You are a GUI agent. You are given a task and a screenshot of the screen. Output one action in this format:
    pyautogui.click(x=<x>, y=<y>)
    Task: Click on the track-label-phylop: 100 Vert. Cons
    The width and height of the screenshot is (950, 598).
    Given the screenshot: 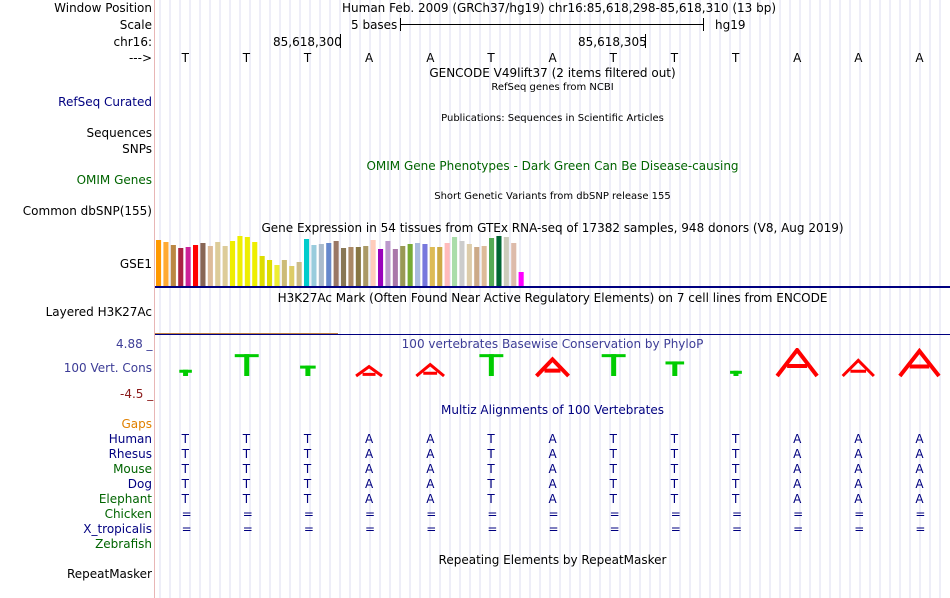 What is the action you would take?
    pyautogui.click(x=107, y=368)
    